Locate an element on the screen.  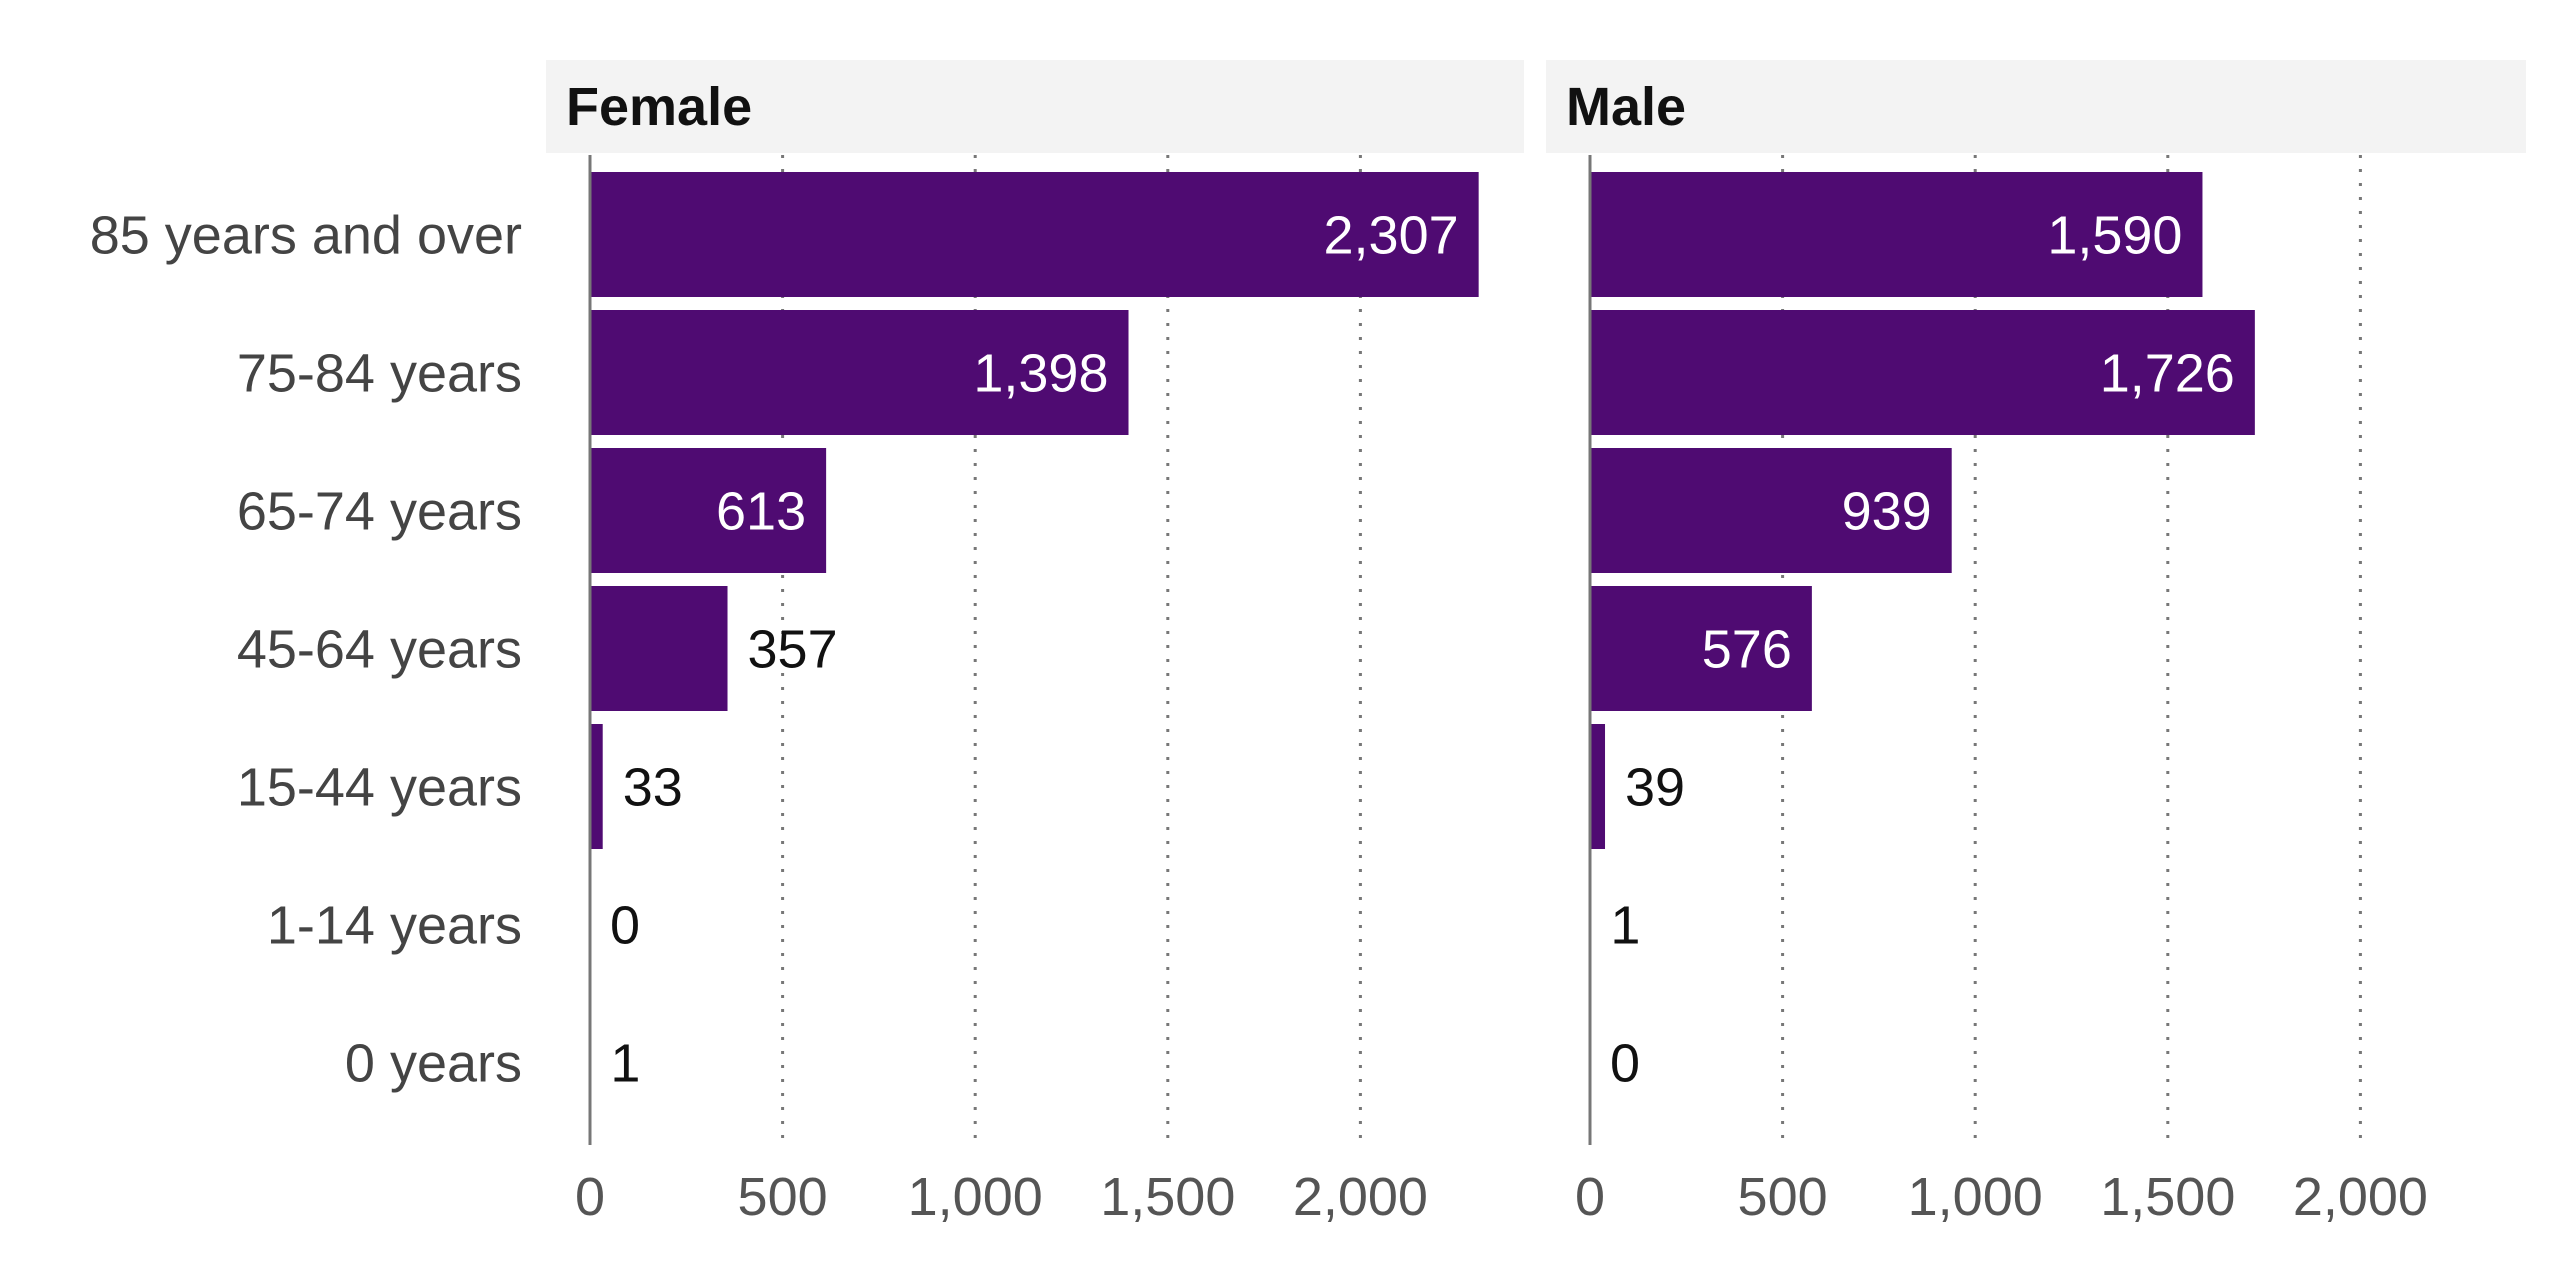
facet-title-male: Male is located at coordinates (1626, 107).